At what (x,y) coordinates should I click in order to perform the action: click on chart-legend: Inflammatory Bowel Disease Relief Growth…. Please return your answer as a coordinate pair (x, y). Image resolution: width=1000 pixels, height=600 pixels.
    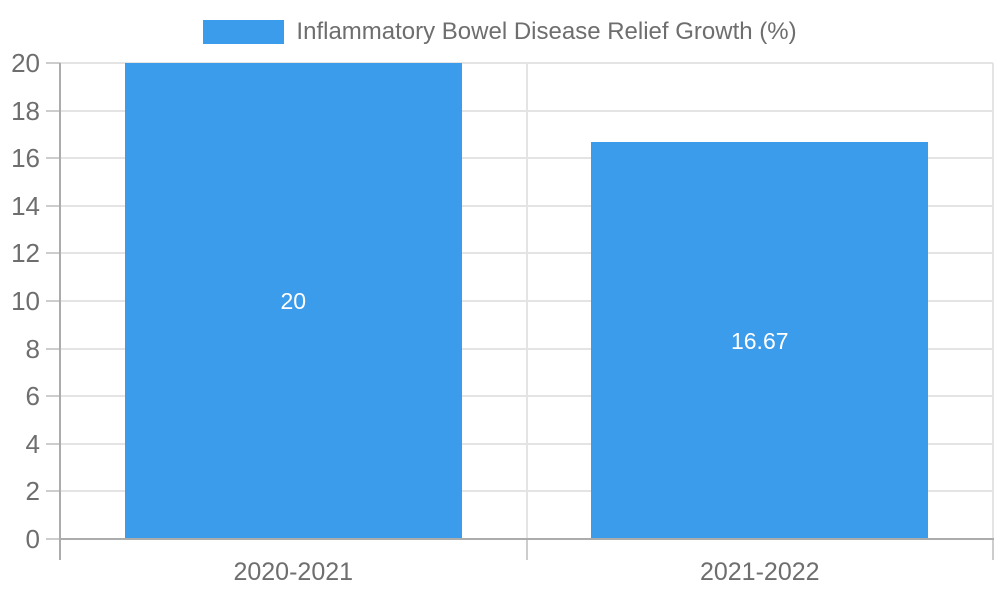
    Looking at the image, I should click on (500, 32).